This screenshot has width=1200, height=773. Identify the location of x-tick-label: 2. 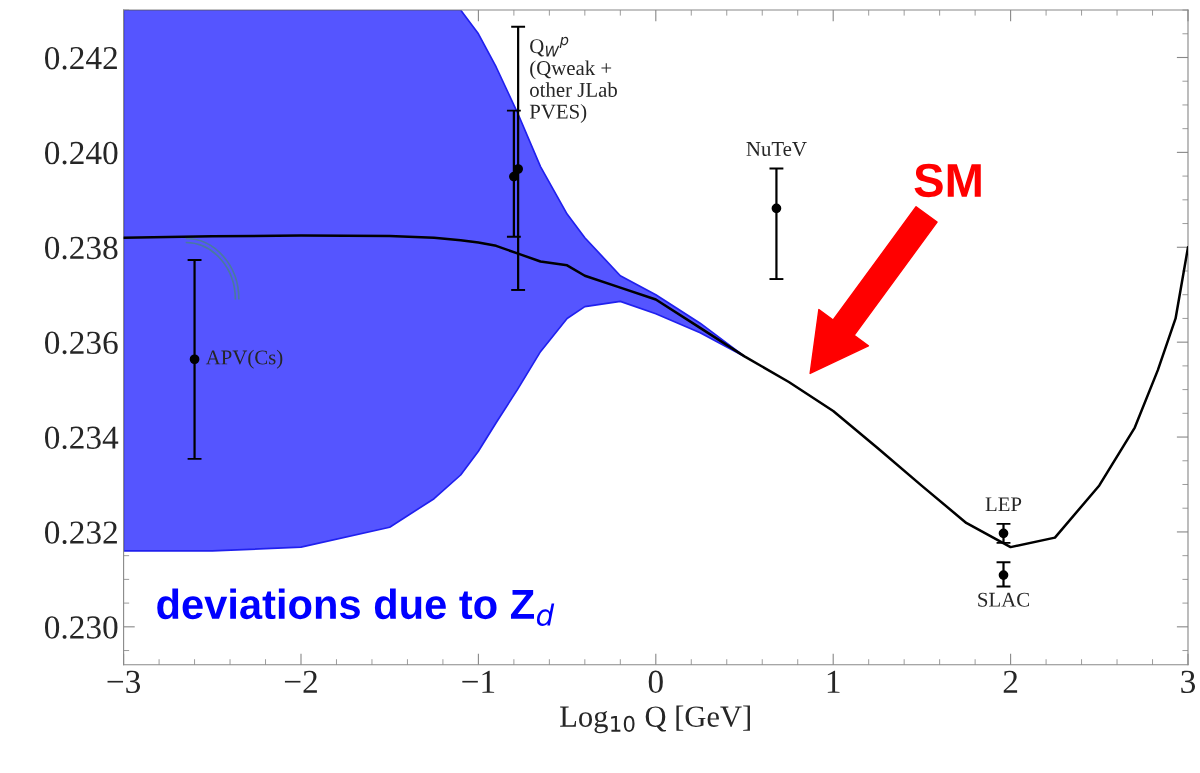
(1010, 681).